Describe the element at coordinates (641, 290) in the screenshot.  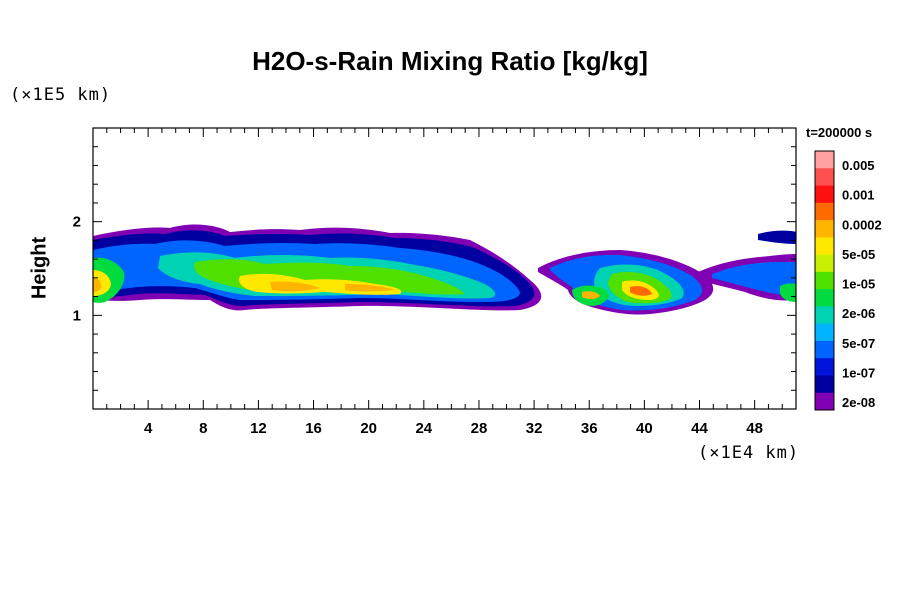
I see `cloud-band-mid-hot` at that location.